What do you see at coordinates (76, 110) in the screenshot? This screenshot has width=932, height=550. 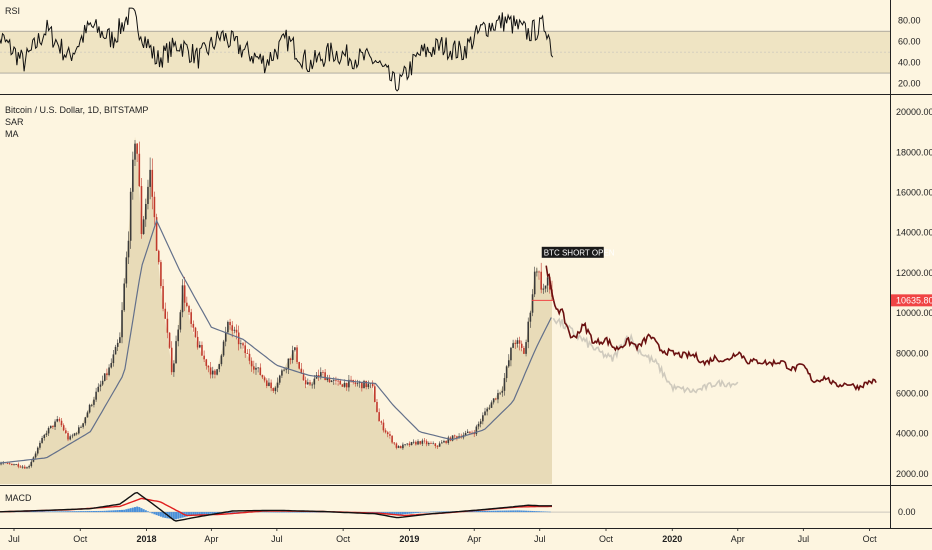 I see `price-title: Bitcoin / U.S. Dollar, 1D, BITSTAMP` at bounding box center [76, 110].